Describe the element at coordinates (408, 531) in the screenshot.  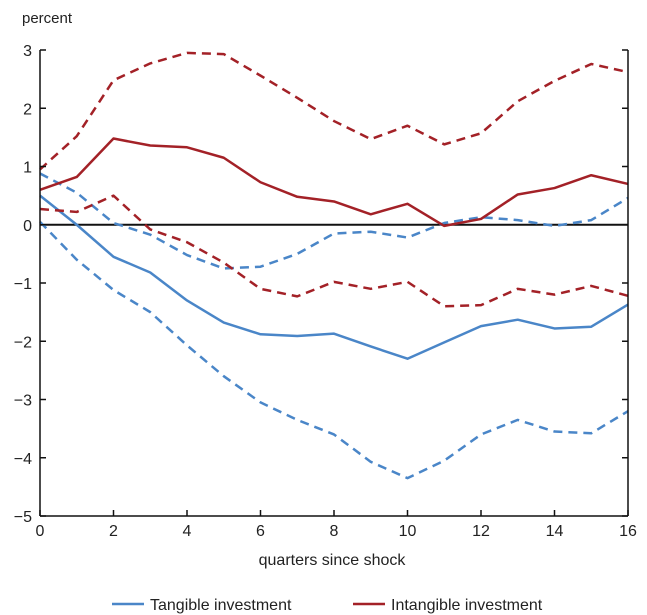
I see `x-tick-label: 10` at that location.